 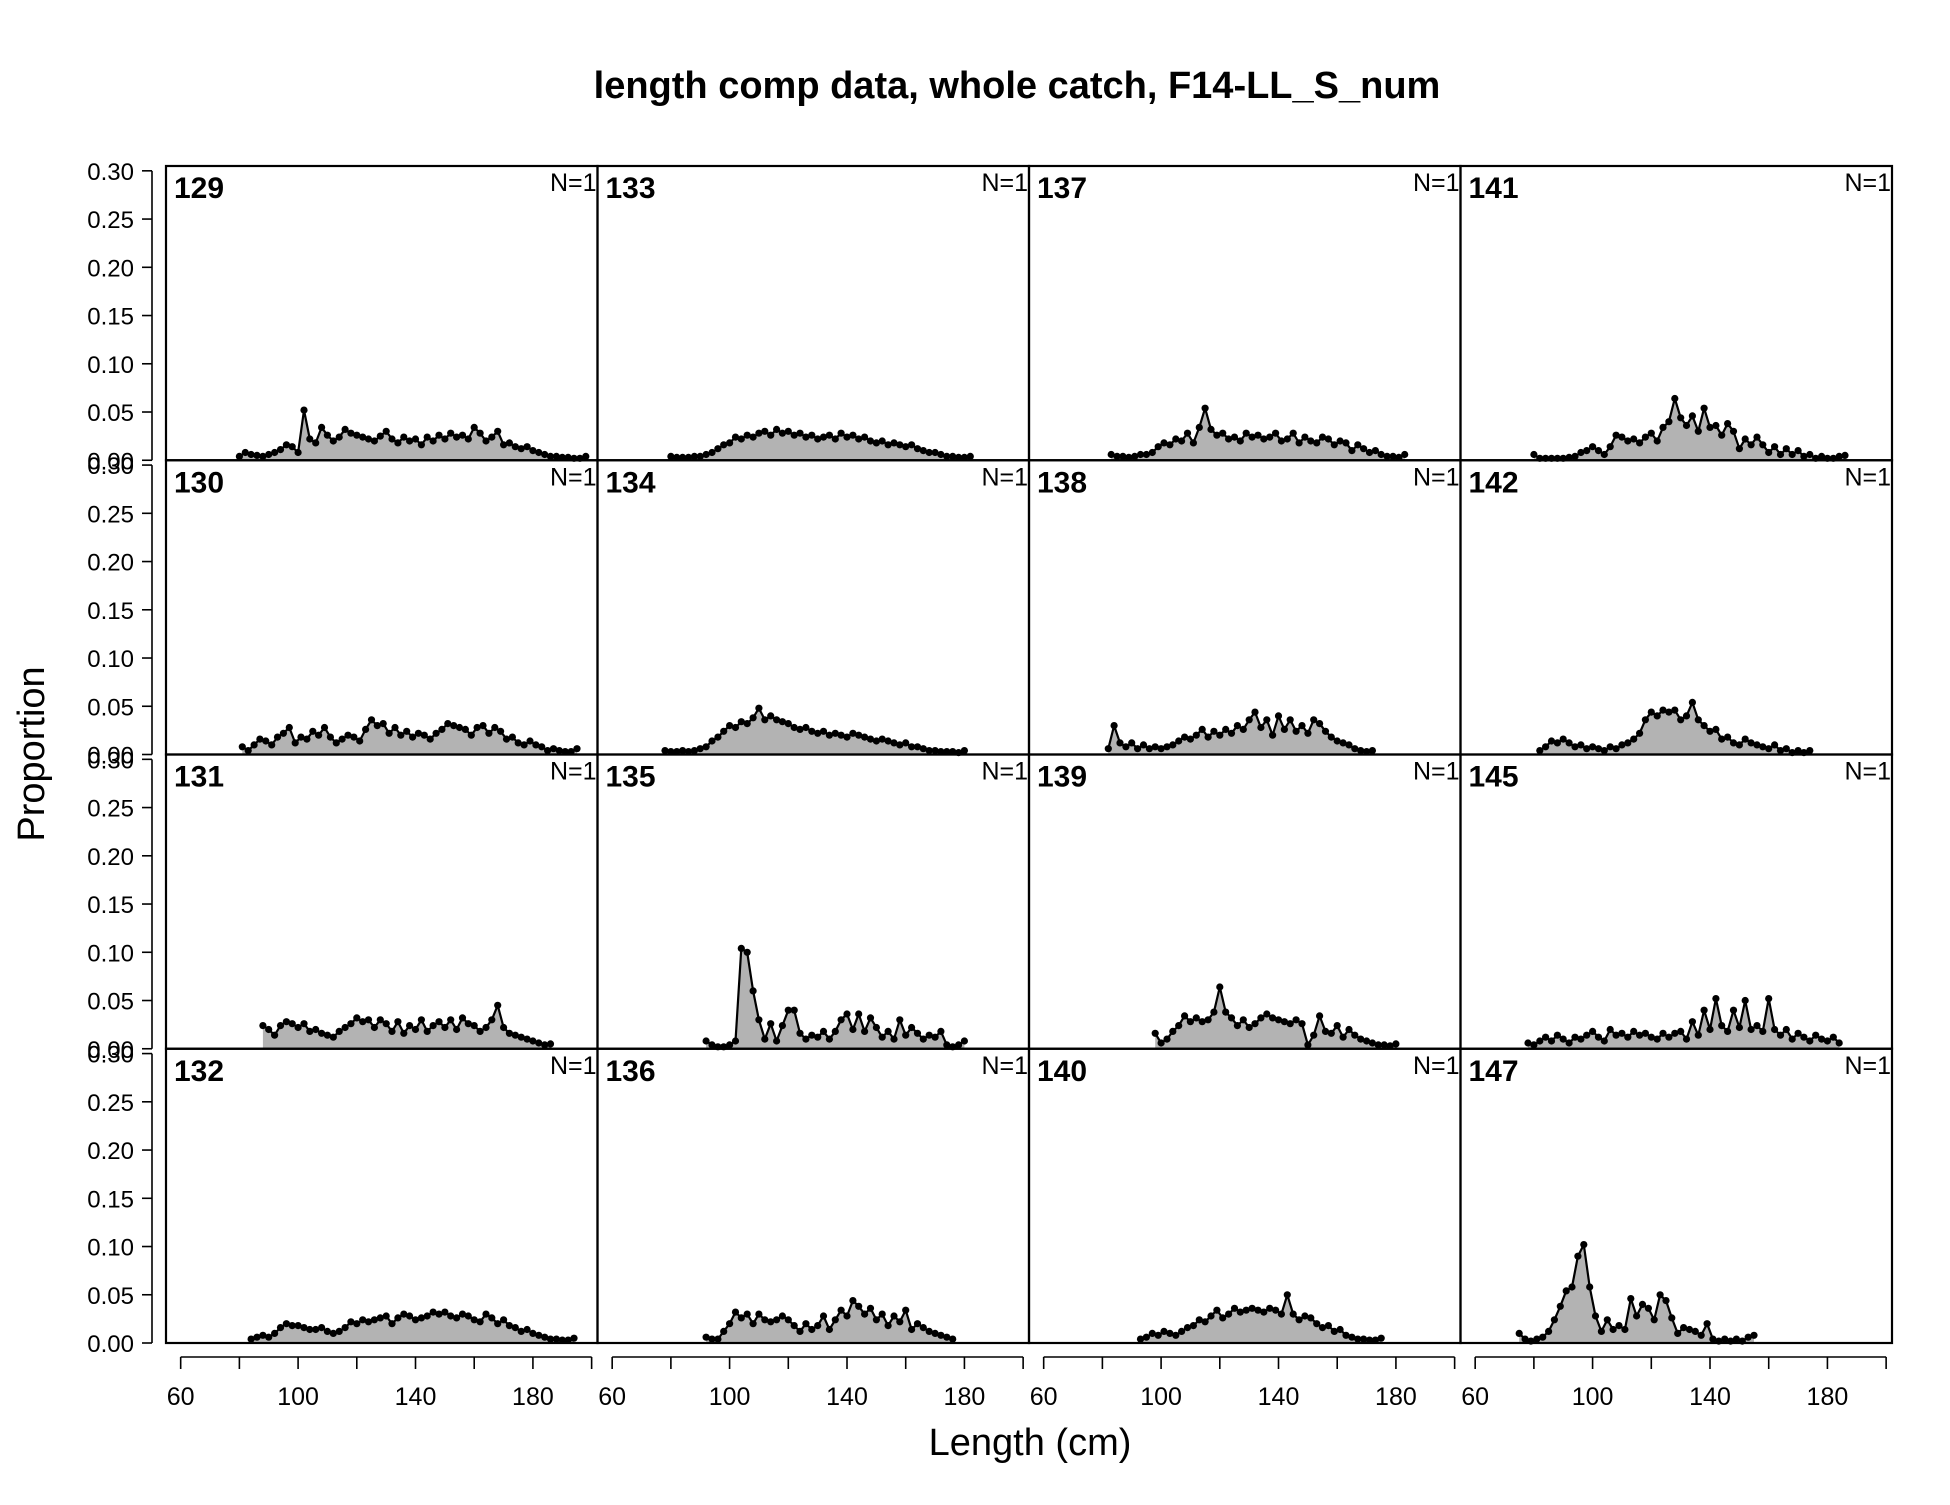 What do you see at coordinates (343, 905) in the screenshot?
I see `panel-131: 131 N=1 0.00 0.05 0.10 0.15 0.20 0.25 0.30` at bounding box center [343, 905].